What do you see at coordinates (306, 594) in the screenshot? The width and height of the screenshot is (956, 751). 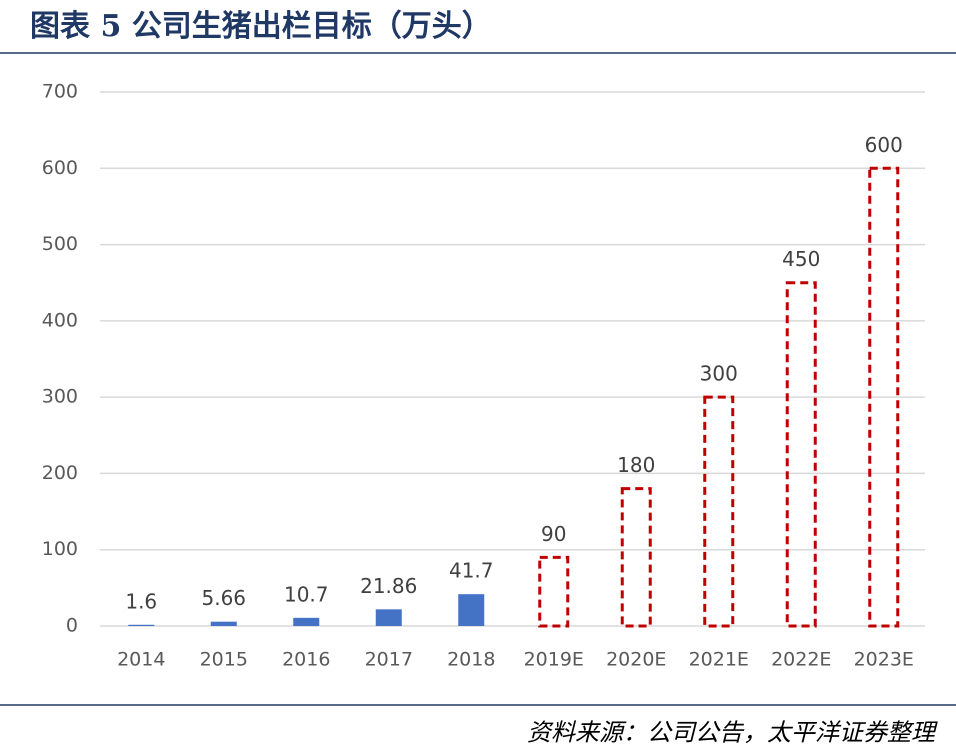 I see `value-label: 10.7` at bounding box center [306, 594].